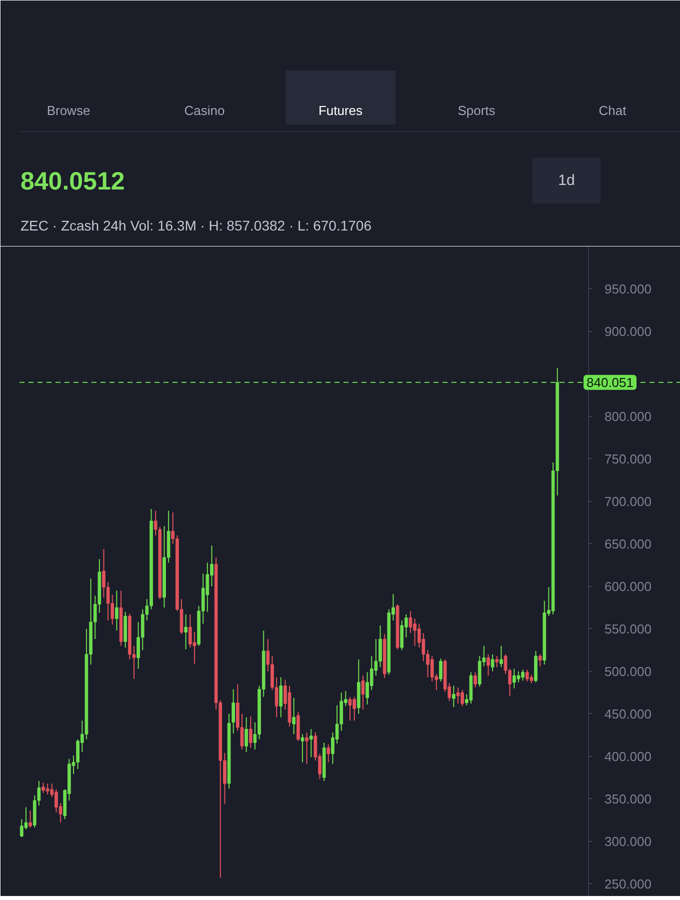  What do you see at coordinates (612, 110) in the screenshot?
I see `text: Chat` at bounding box center [612, 110].